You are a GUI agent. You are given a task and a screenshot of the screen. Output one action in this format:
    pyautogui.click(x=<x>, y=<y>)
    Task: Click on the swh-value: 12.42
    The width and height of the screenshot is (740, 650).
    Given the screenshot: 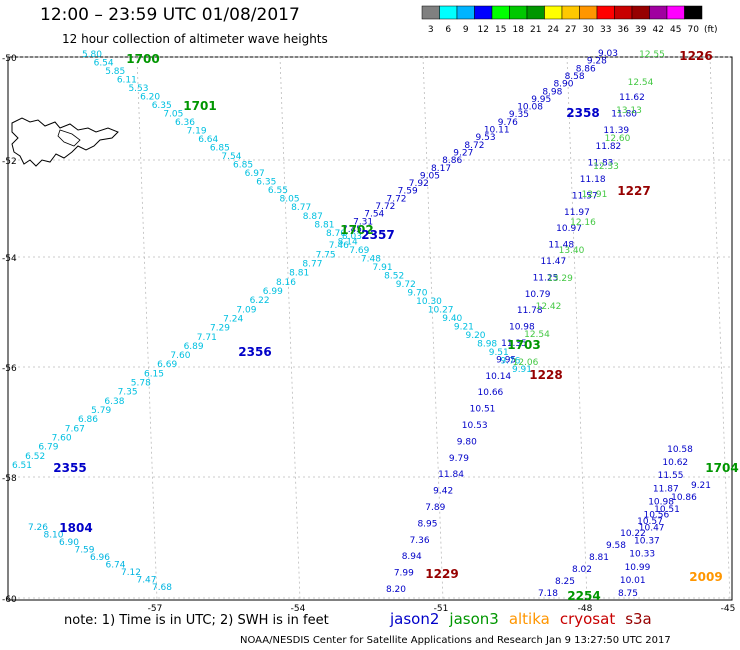 What is the action you would take?
    pyautogui.click(x=549, y=307)
    